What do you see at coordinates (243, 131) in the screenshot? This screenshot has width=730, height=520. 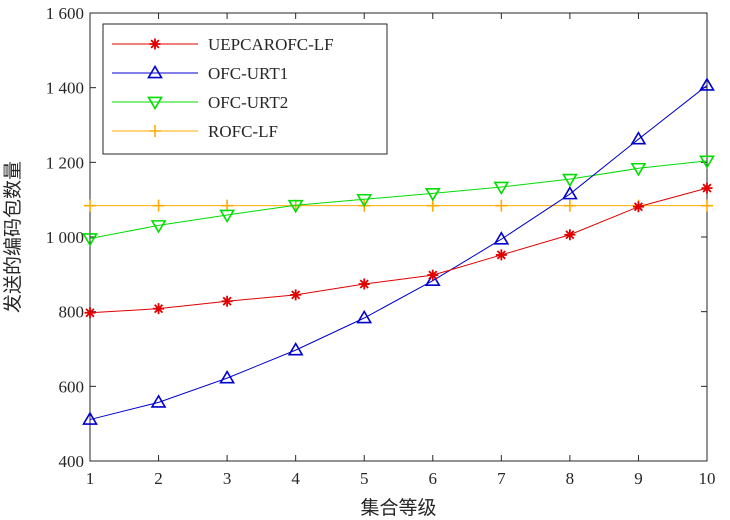 I see `legend-label: ROFC-LF` at bounding box center [243, 131].